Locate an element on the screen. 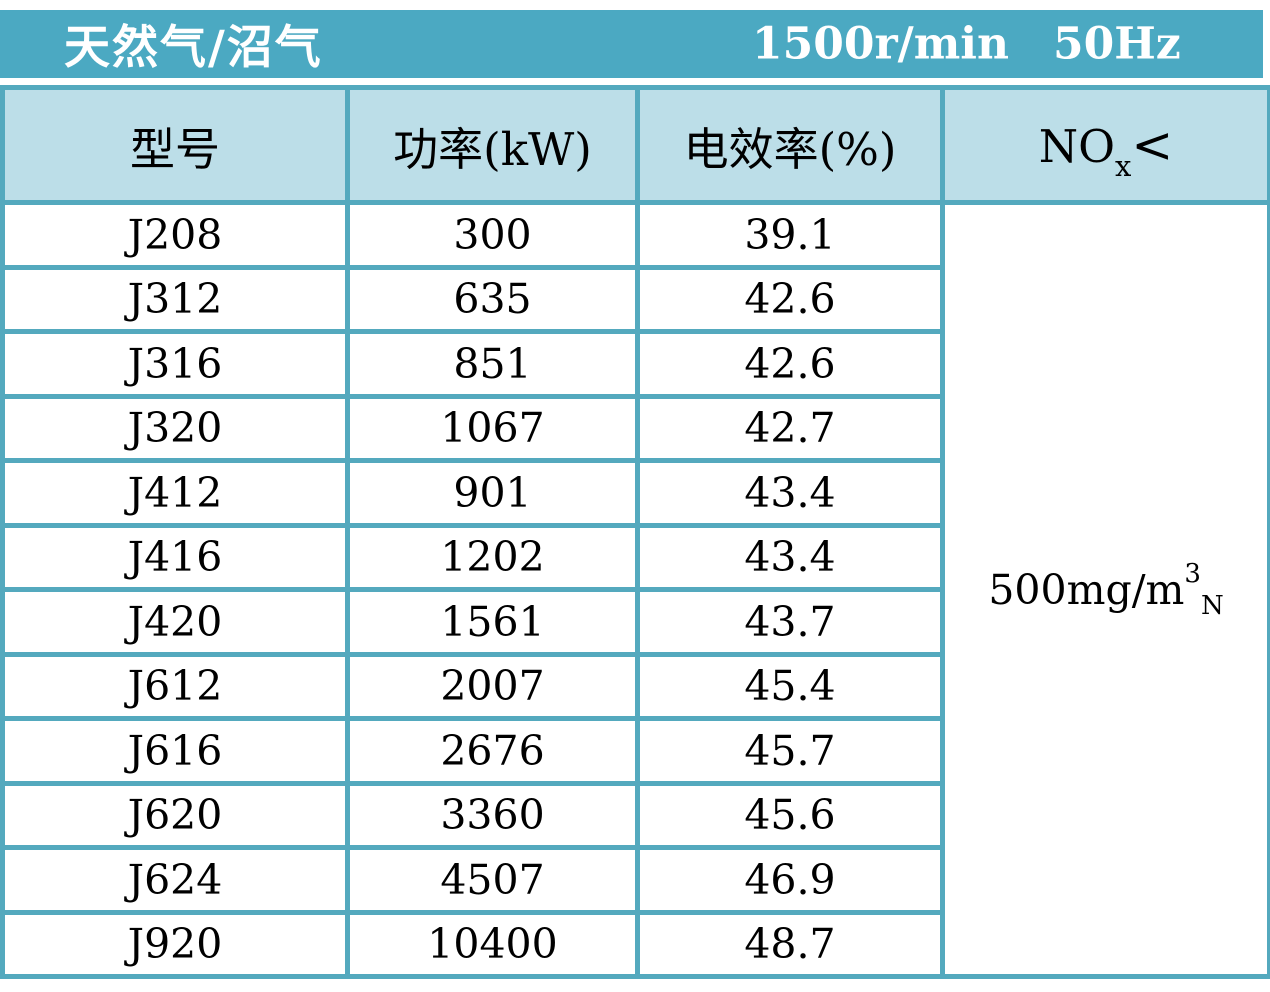 The width and height of the screenshot is (1270, 992). efficiency-cell: 45.4 is located at coordinates (790, 686).